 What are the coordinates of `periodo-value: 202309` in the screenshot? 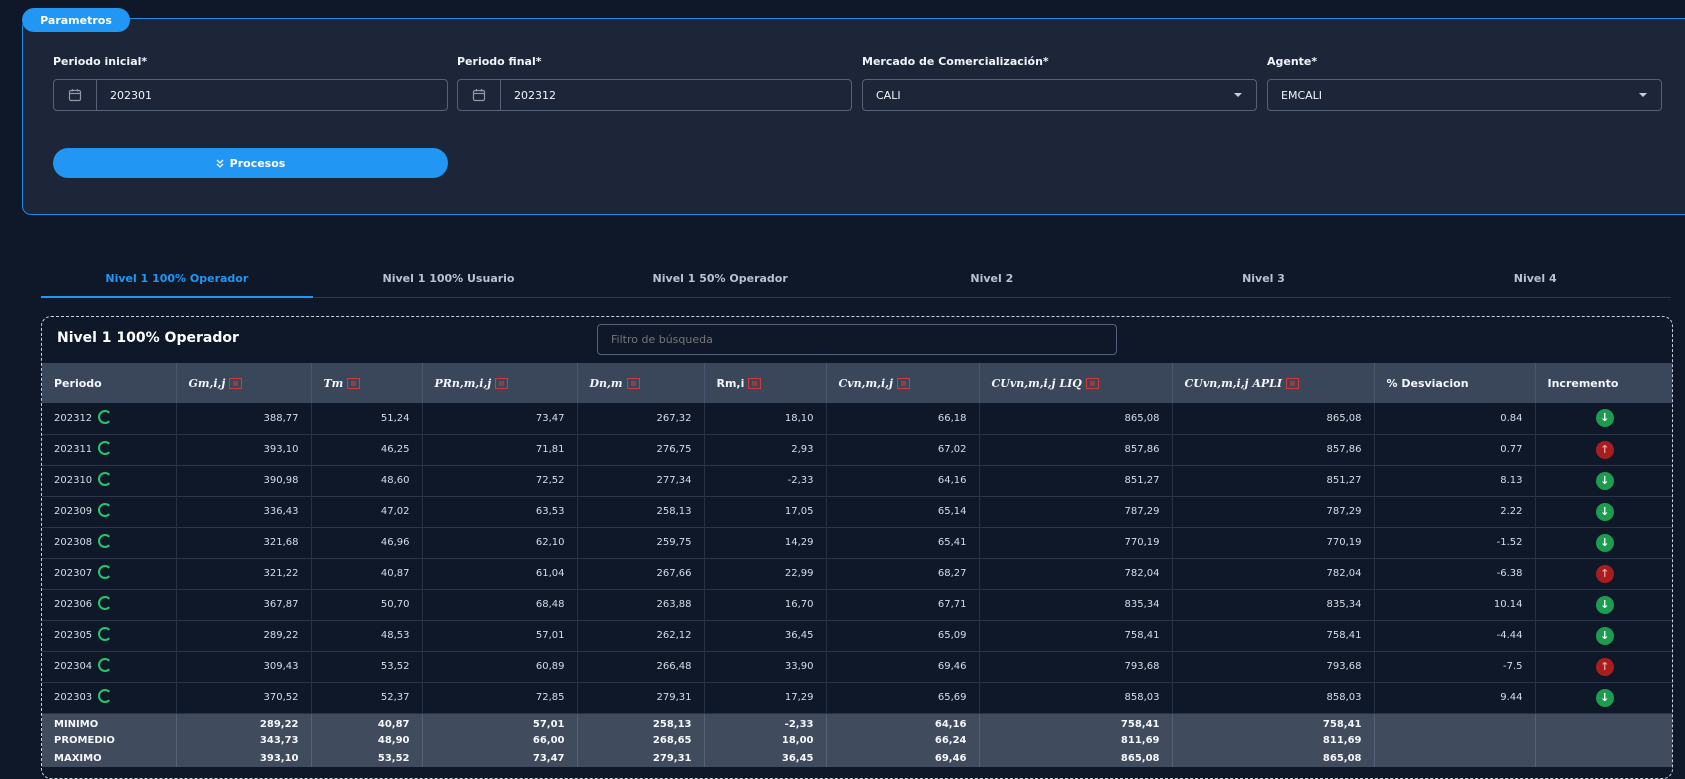 It's located at (73, 511).